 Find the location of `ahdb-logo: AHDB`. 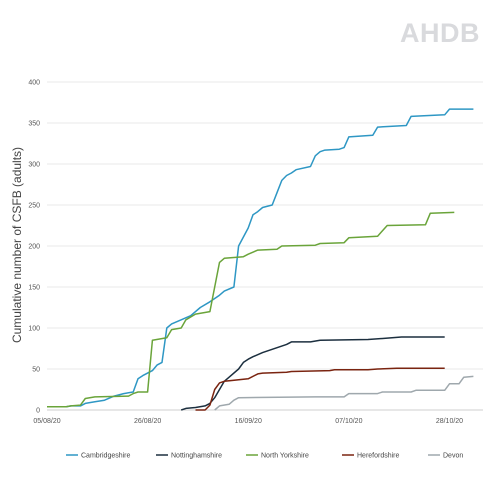

ahdb-logo: AHDB is located at coordinates (440, 33).